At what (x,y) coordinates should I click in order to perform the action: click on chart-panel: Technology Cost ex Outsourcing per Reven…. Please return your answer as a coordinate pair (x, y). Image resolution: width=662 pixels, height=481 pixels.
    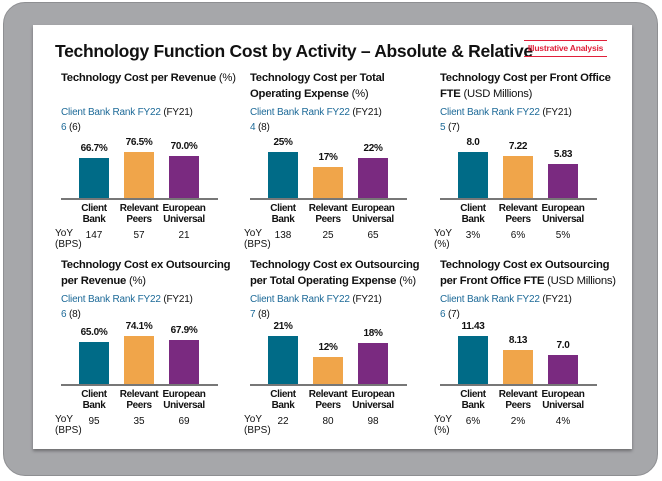
    Looking at the image, I should click on (150, 347).